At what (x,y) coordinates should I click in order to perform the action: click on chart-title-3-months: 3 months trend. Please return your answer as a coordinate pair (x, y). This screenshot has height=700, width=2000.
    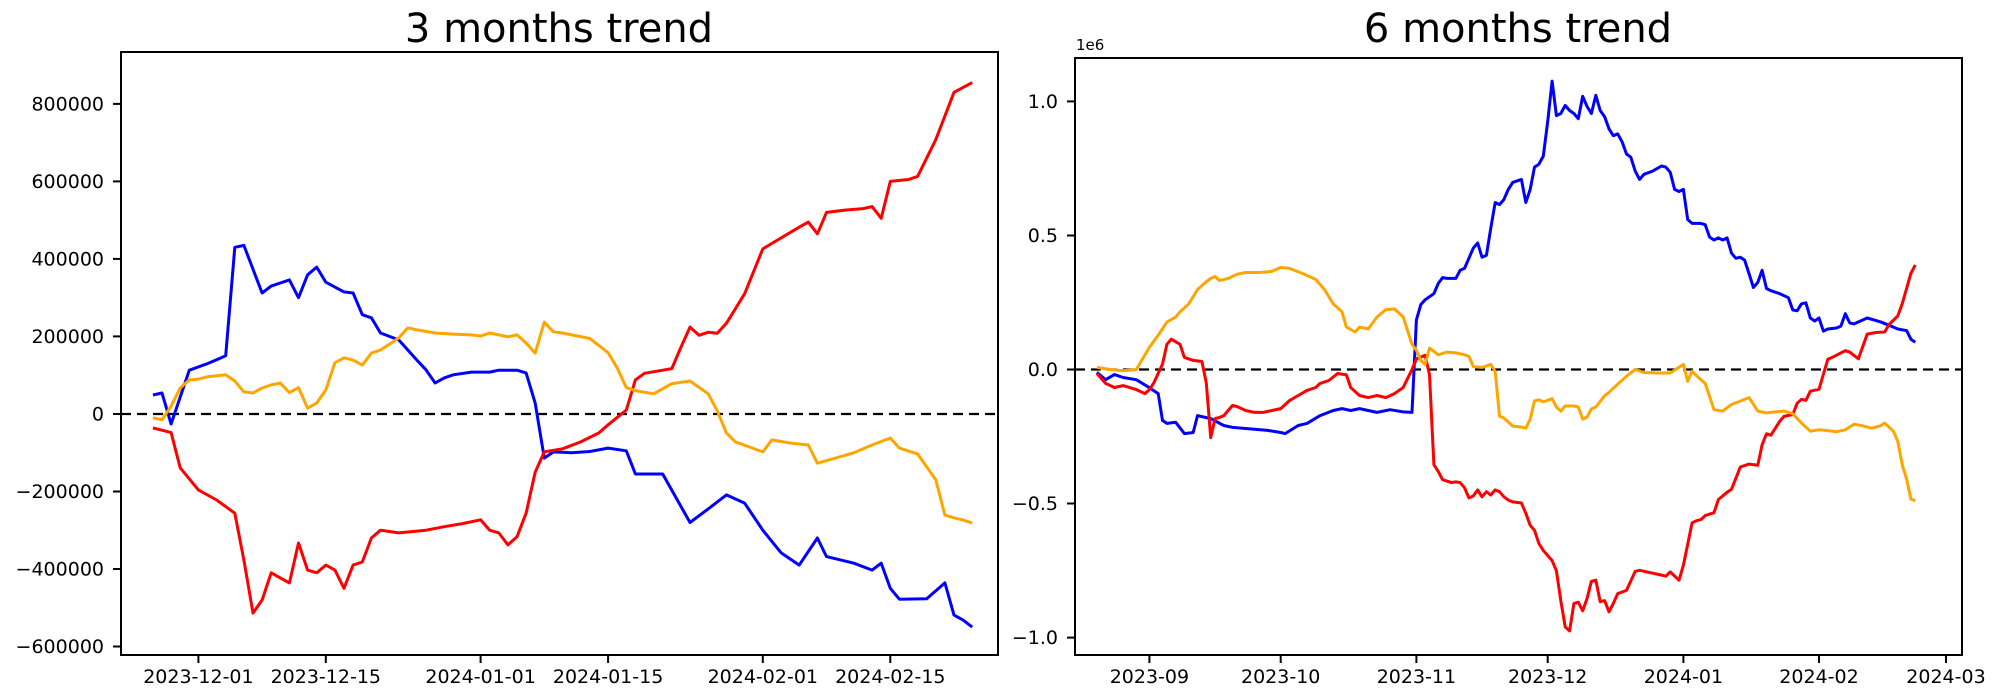
    Looking at the image, I should click on (559, 29).